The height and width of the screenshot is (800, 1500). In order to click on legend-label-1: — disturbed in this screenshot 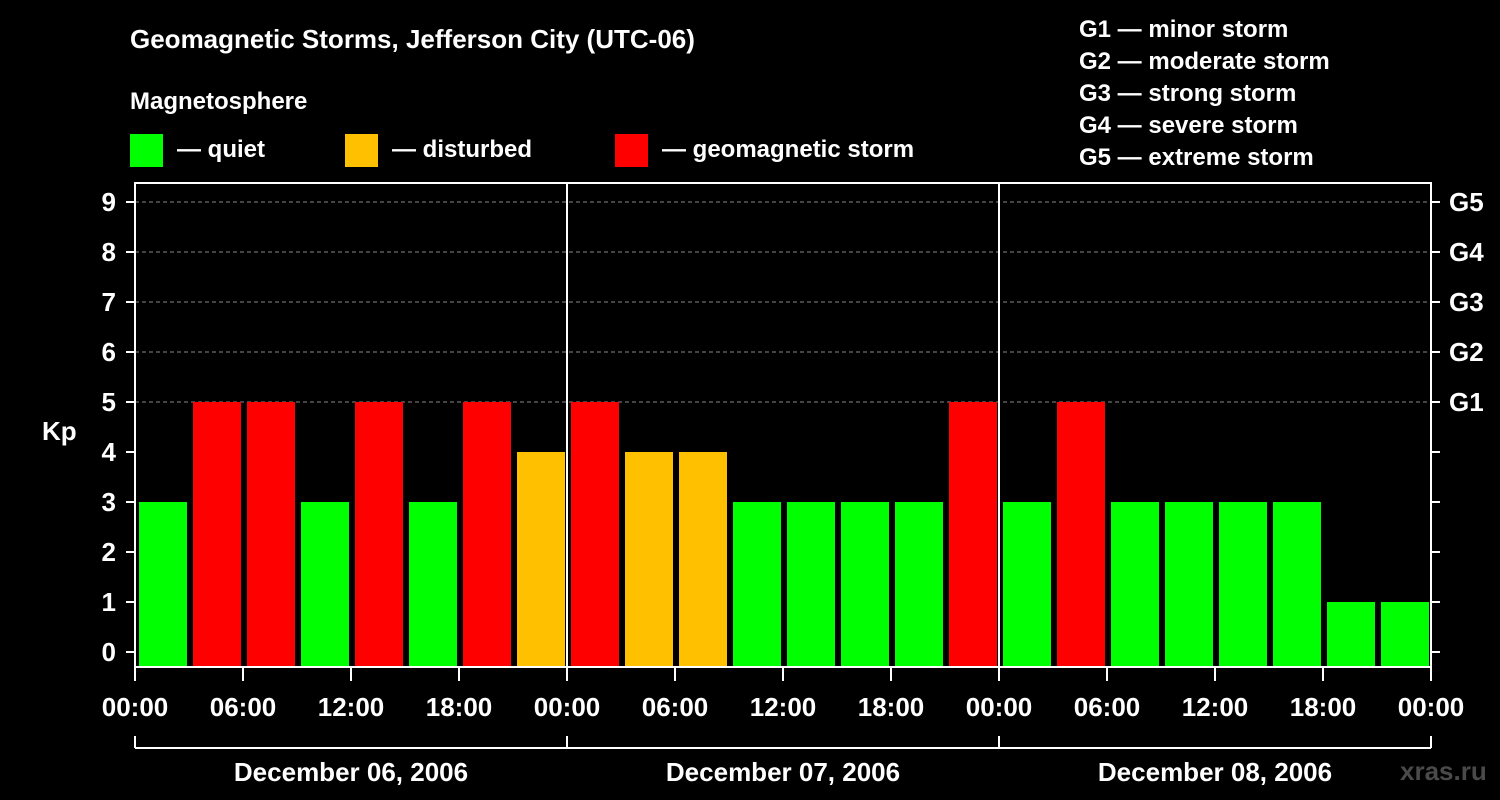, I will do `click(462, 149)`.